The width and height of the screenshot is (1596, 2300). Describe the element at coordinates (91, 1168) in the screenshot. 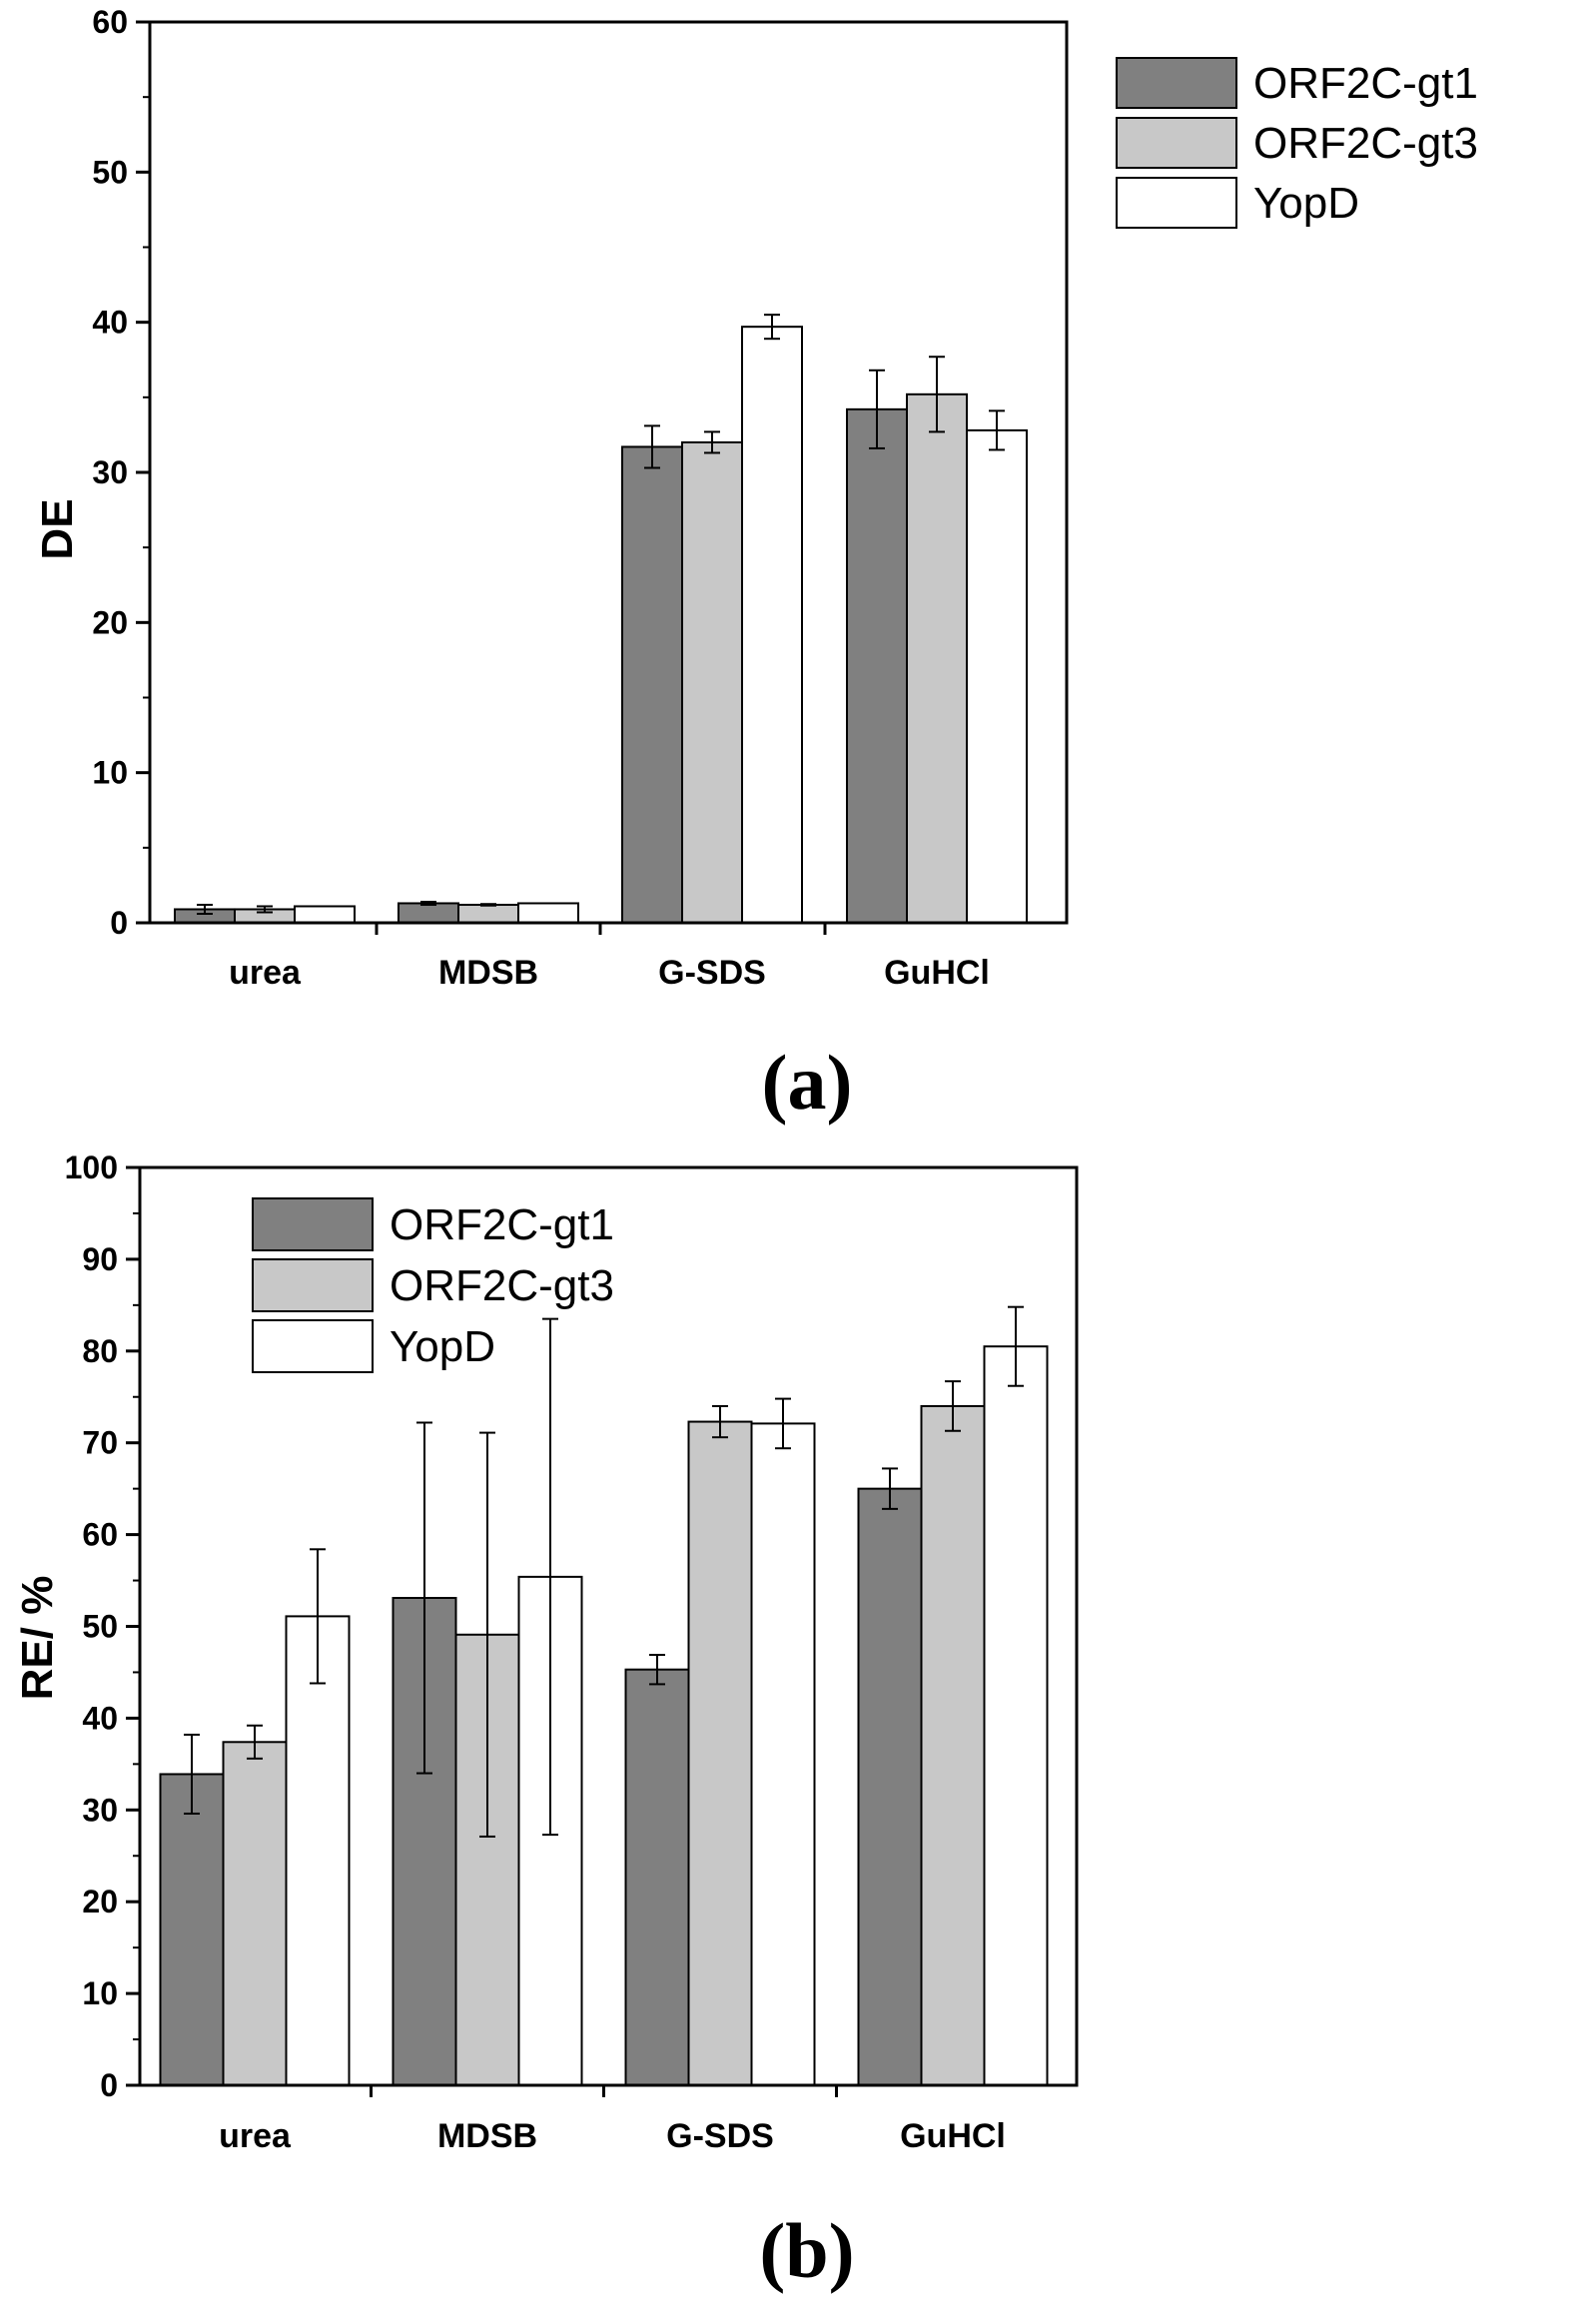

I see `y-tick-label: 100` at that location.